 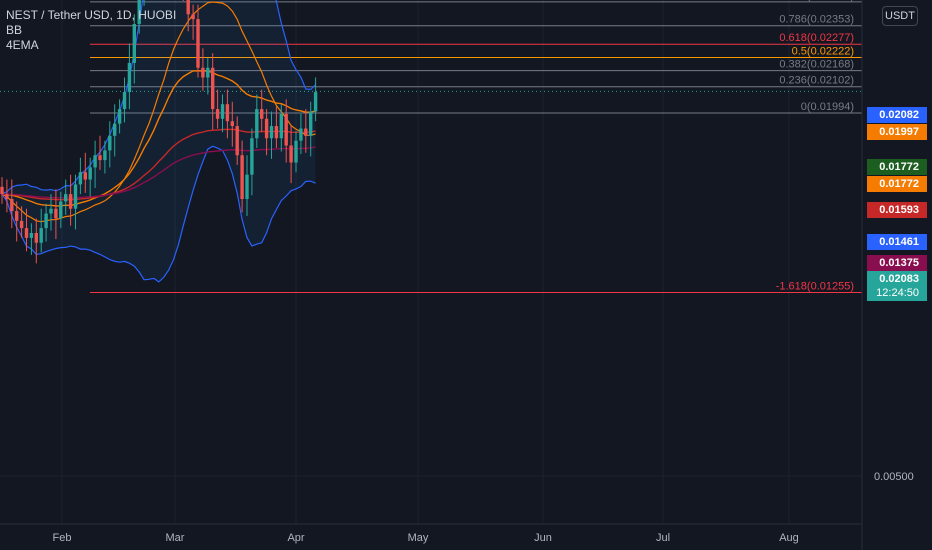 I want to click on current-price: 0.02083, so click(x=899, y=279).